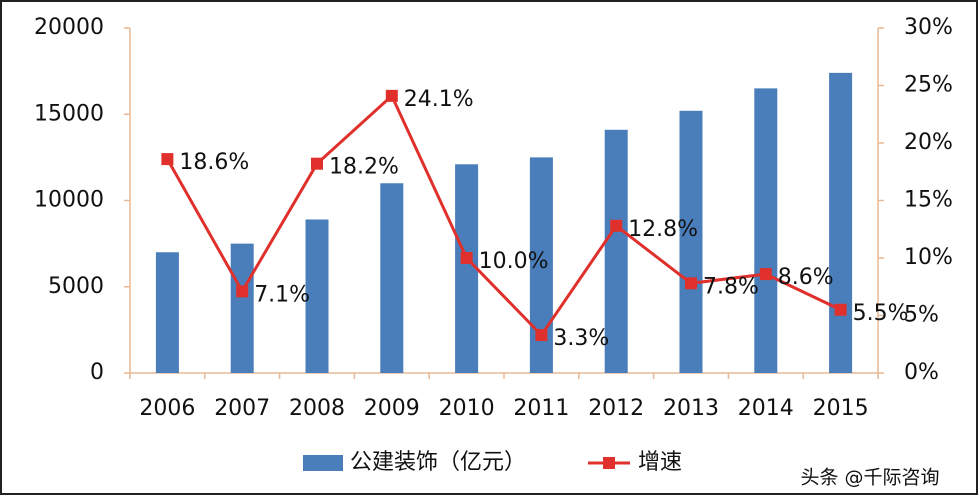 This screenshot has height=504, width=978. I want to click on y2-tick-label: 25%, so click(928, 85).